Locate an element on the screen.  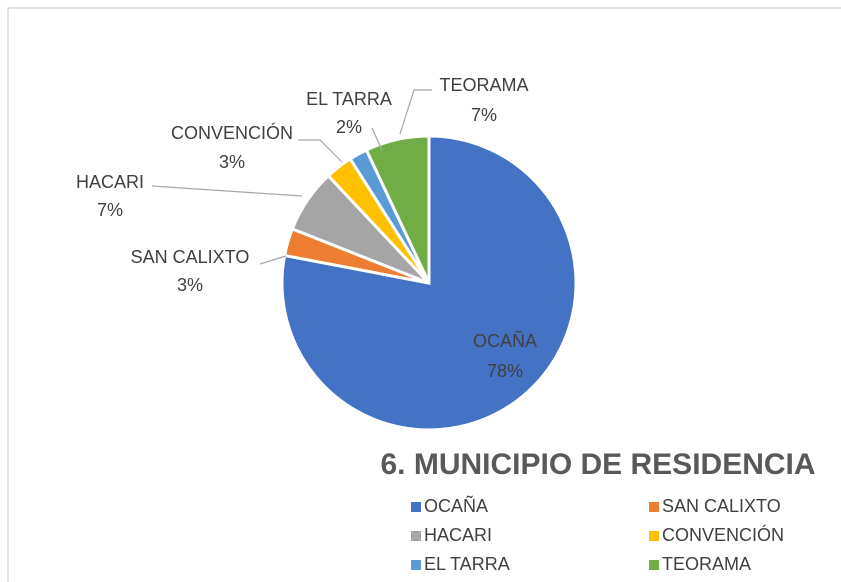
legend-label: OCAÑA is located at coordinates (456, 505).